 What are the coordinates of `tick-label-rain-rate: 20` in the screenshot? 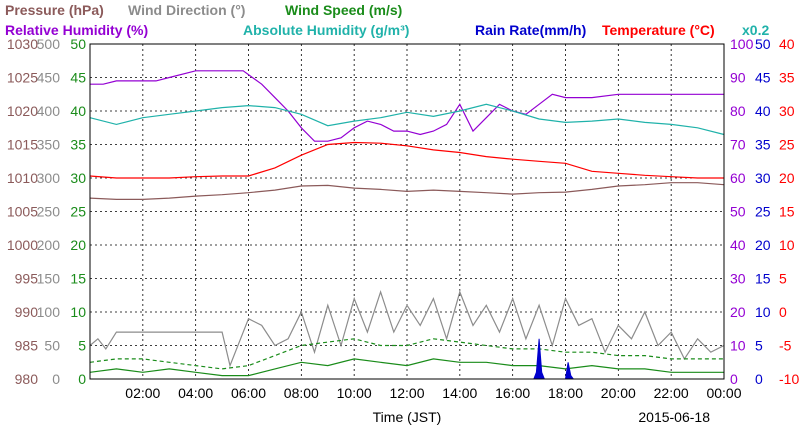 It's located at (763, 245).